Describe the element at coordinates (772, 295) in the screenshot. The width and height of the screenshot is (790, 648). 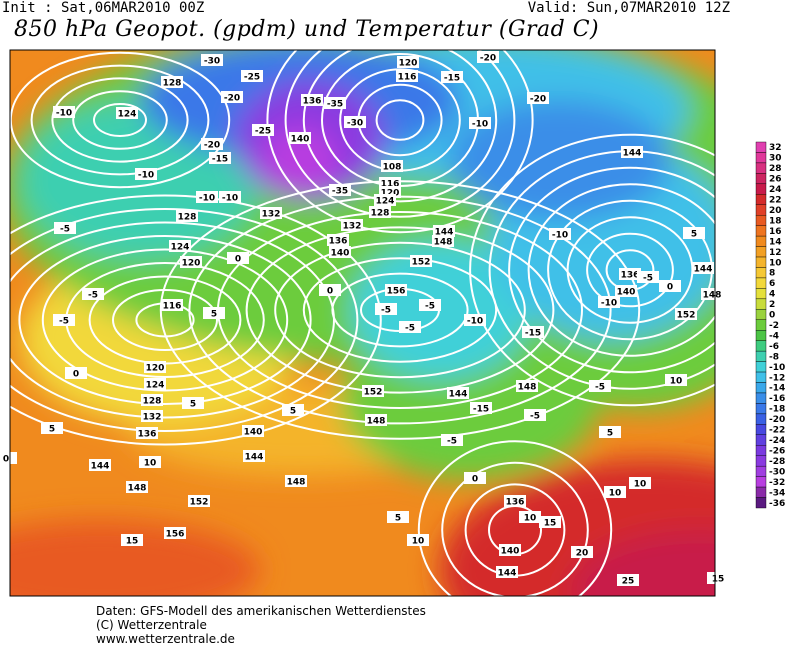
I see `colorbar-label: 4` at that location.